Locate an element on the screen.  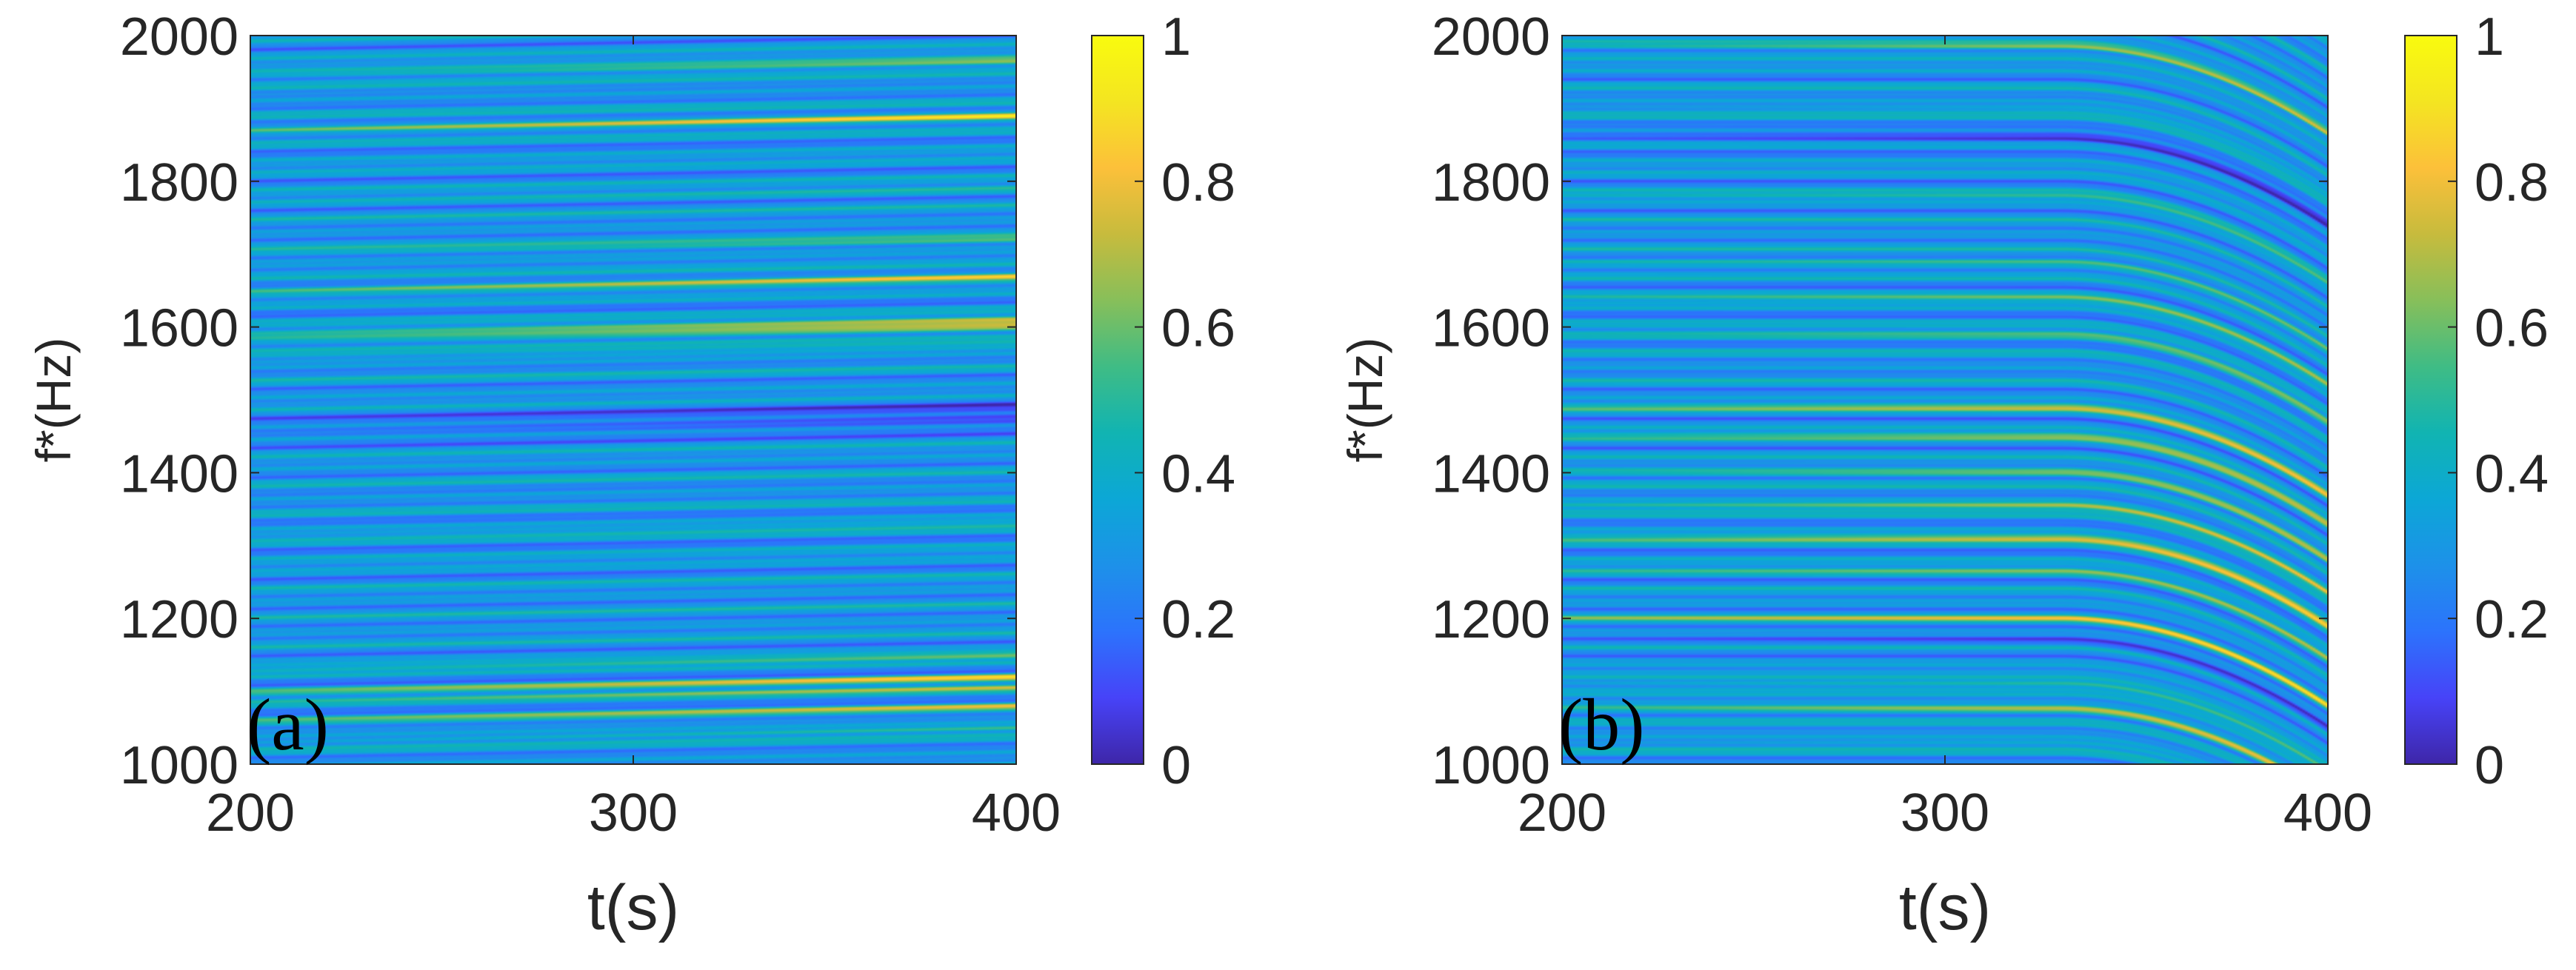
colorbar-a is located at coordinates (1117, 400).